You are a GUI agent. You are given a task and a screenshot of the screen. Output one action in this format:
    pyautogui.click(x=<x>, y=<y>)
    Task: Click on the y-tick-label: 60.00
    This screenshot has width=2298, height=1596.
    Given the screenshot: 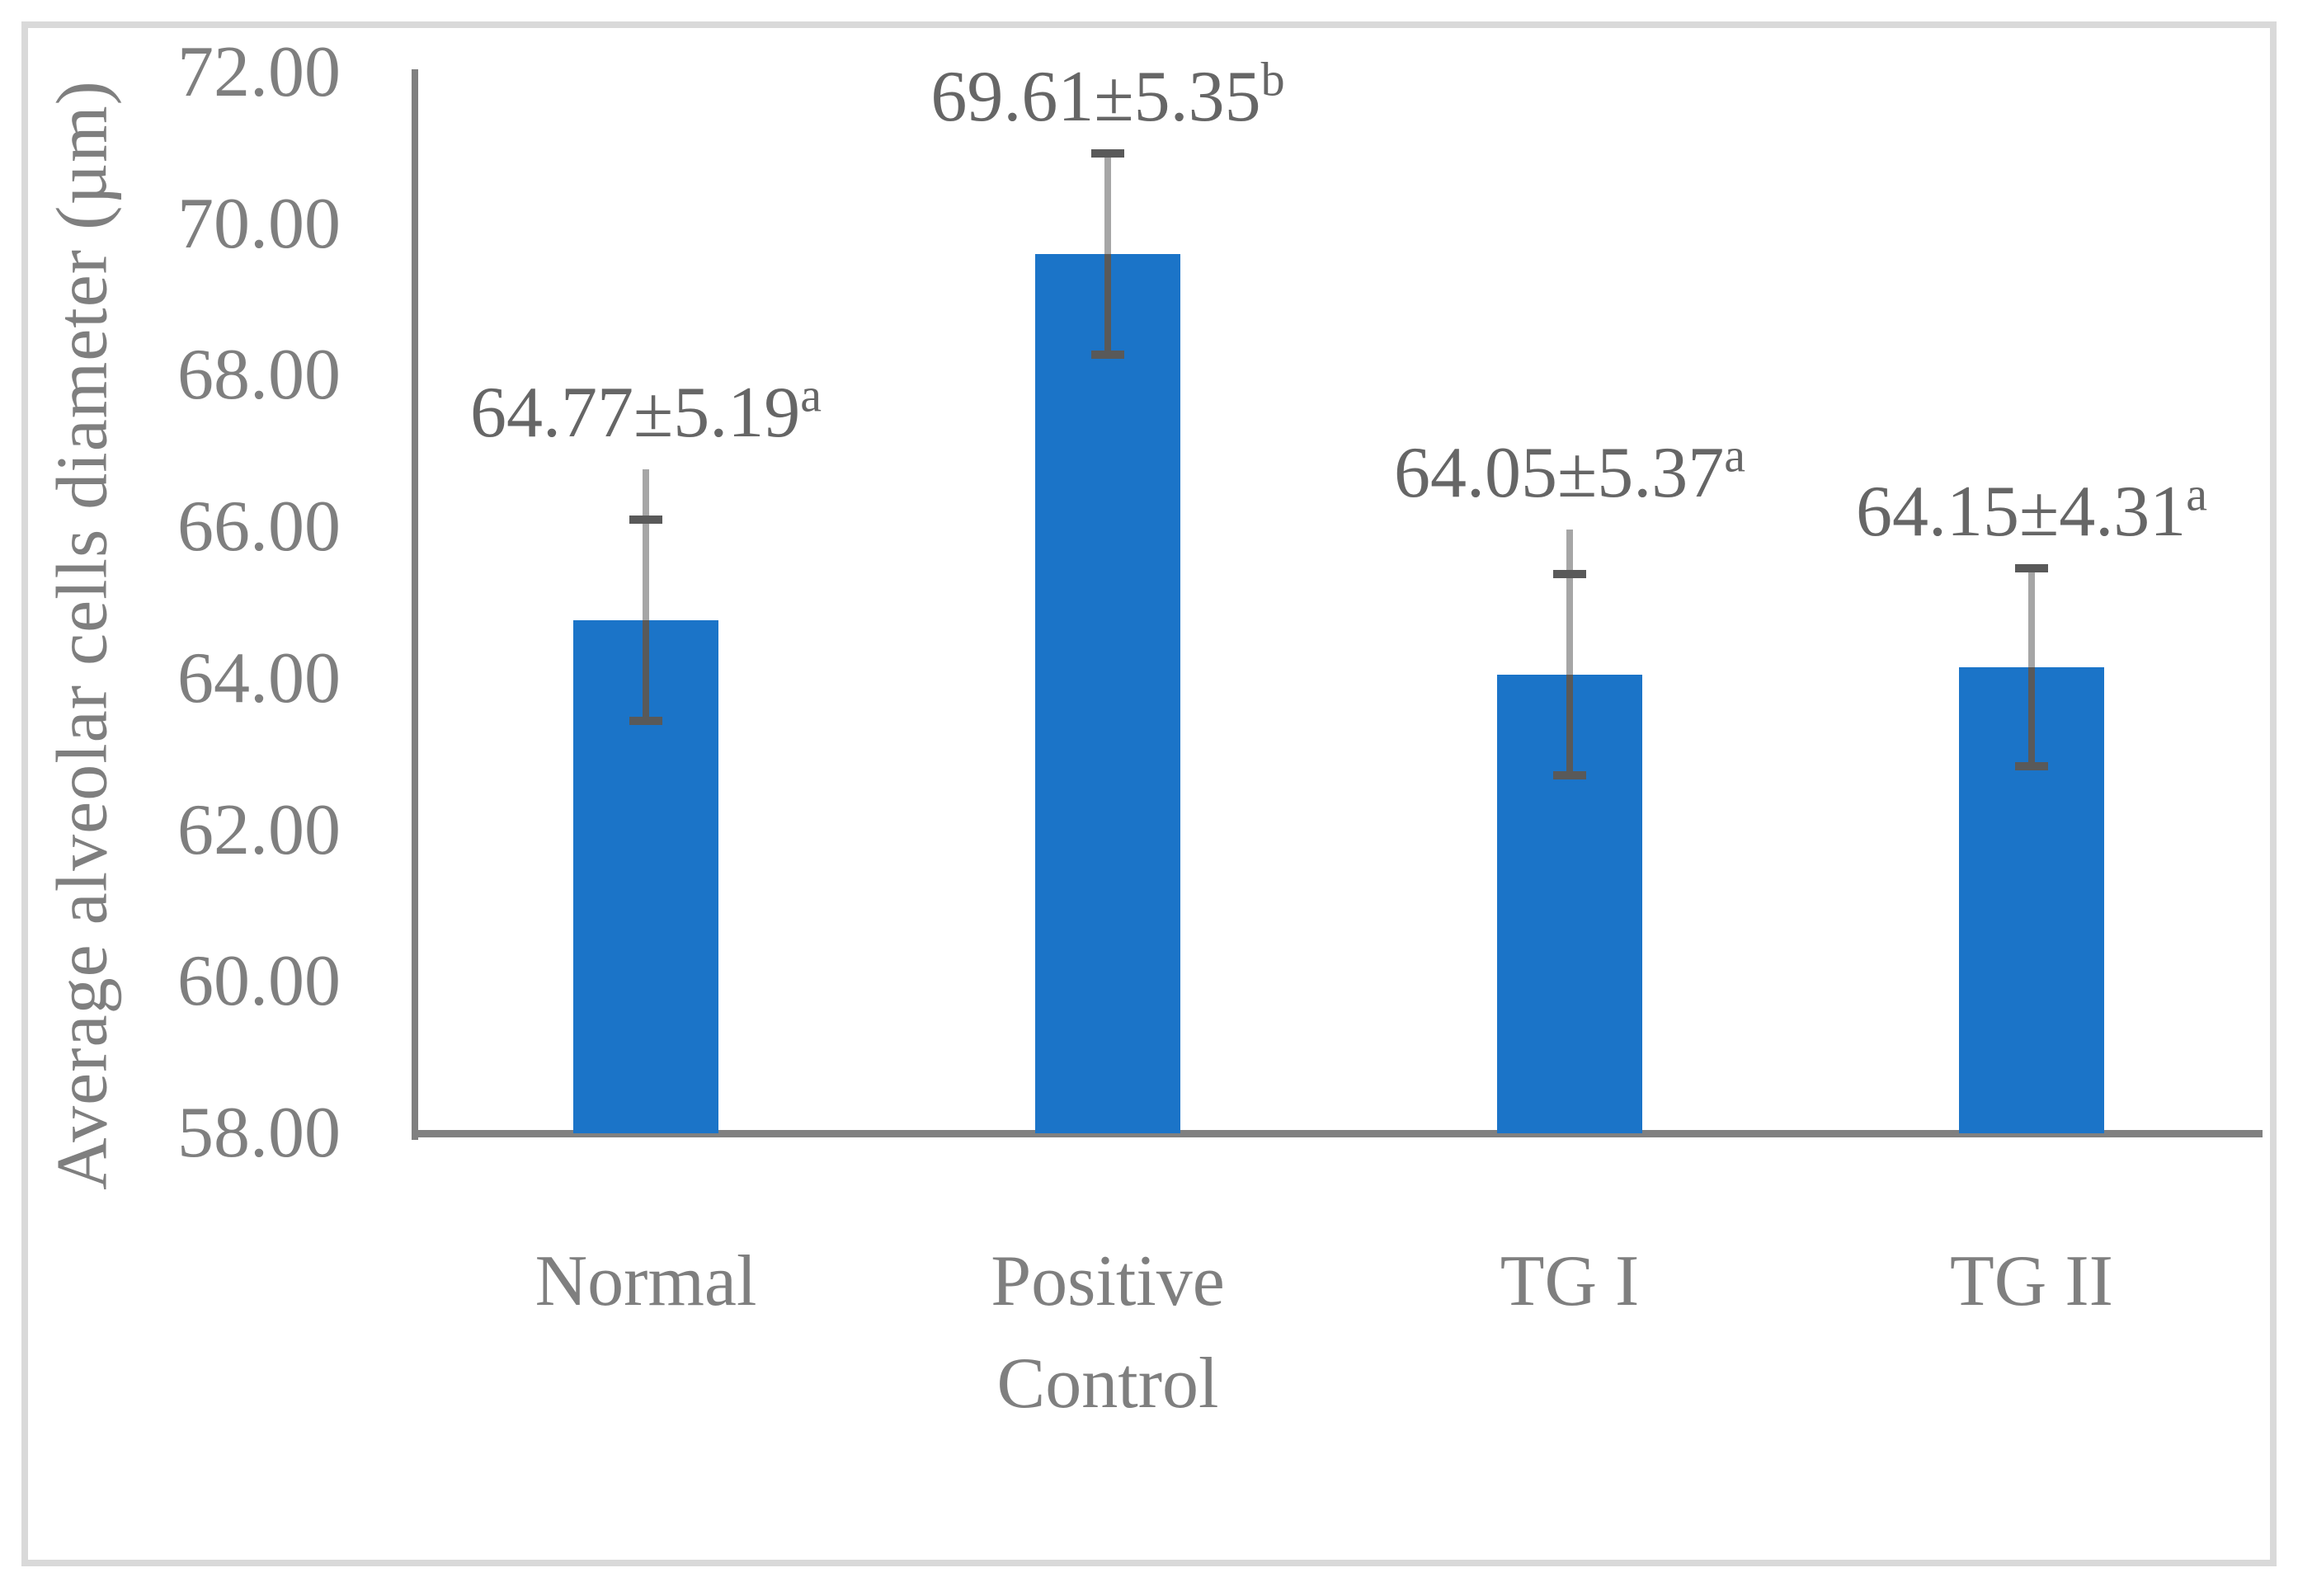 What is the action you would take?
    pyautogui.click(x=259, y=981)
    